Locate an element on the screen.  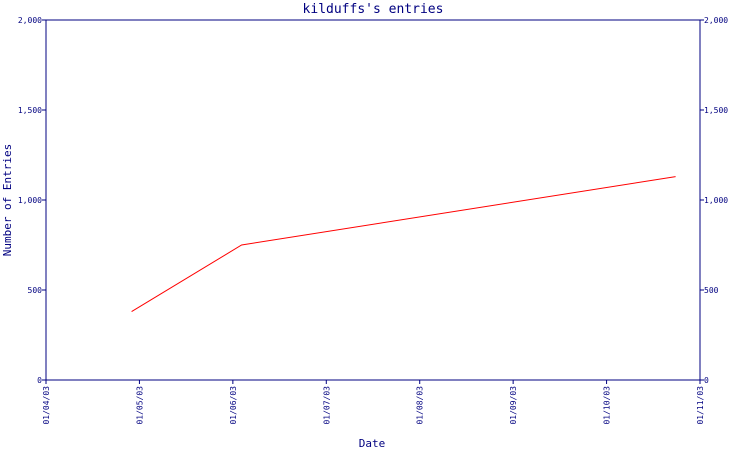
x-tick-label: 01/10/03 is located at coordinates (607, 405).